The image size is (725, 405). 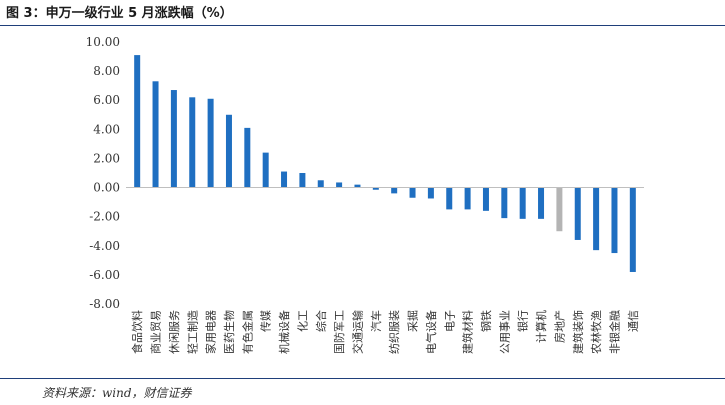 I want to click on category-label: 休闲服务, so click(x=174, y=332).